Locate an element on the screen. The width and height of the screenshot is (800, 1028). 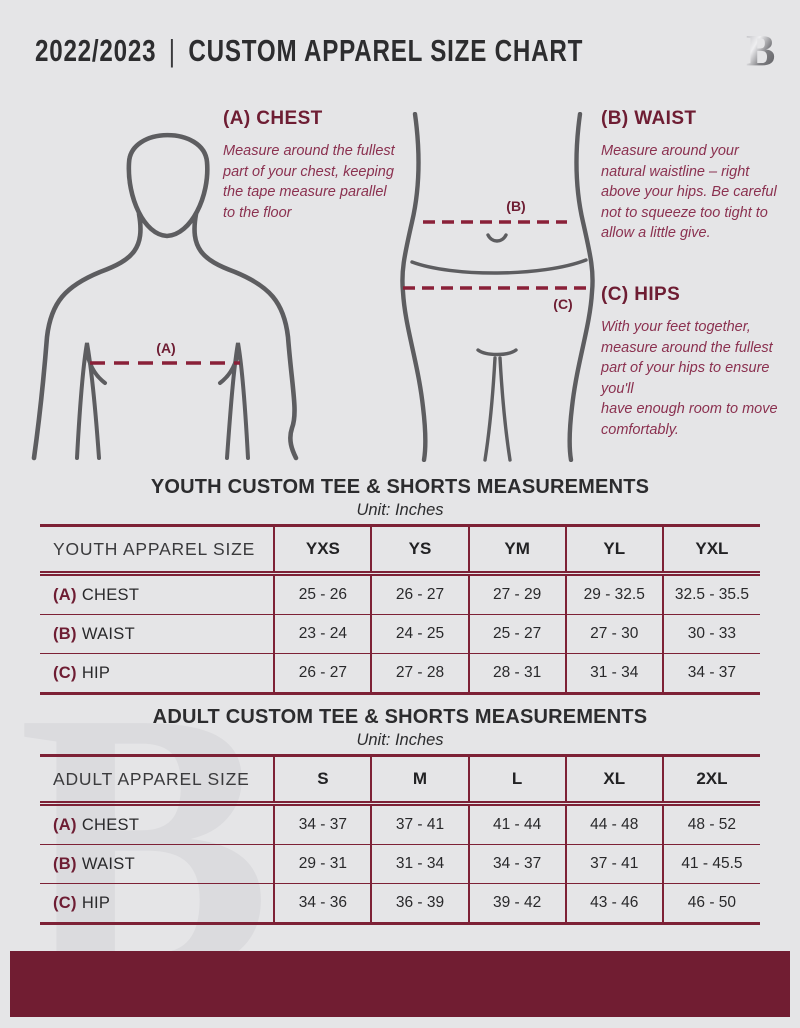
size-cell: 32.5 - 35.5 is located at coordinates (710, 594).